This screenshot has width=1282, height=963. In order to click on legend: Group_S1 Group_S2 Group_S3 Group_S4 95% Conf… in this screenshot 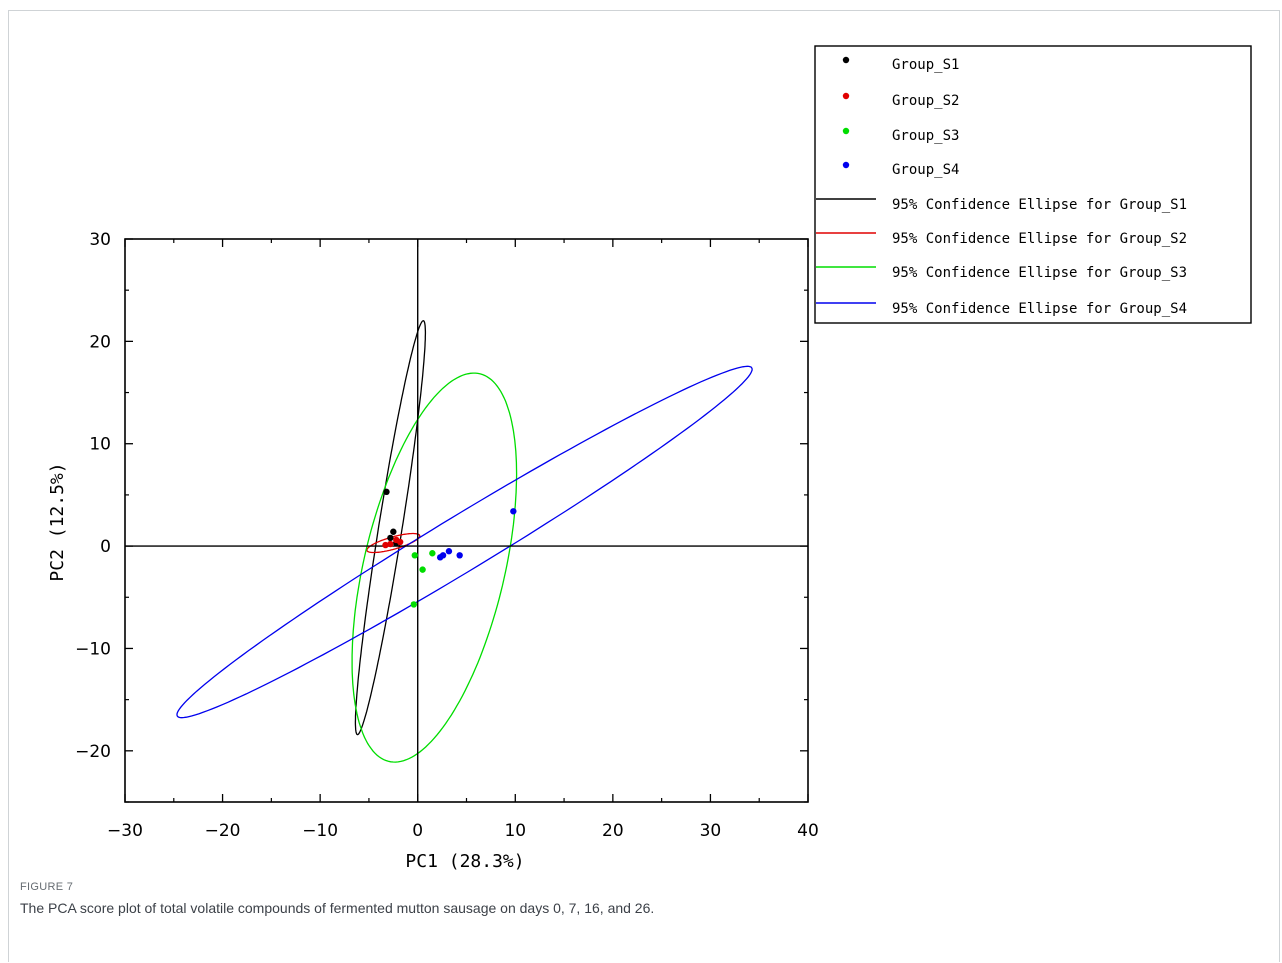, I will do `click(1033, 184)`.